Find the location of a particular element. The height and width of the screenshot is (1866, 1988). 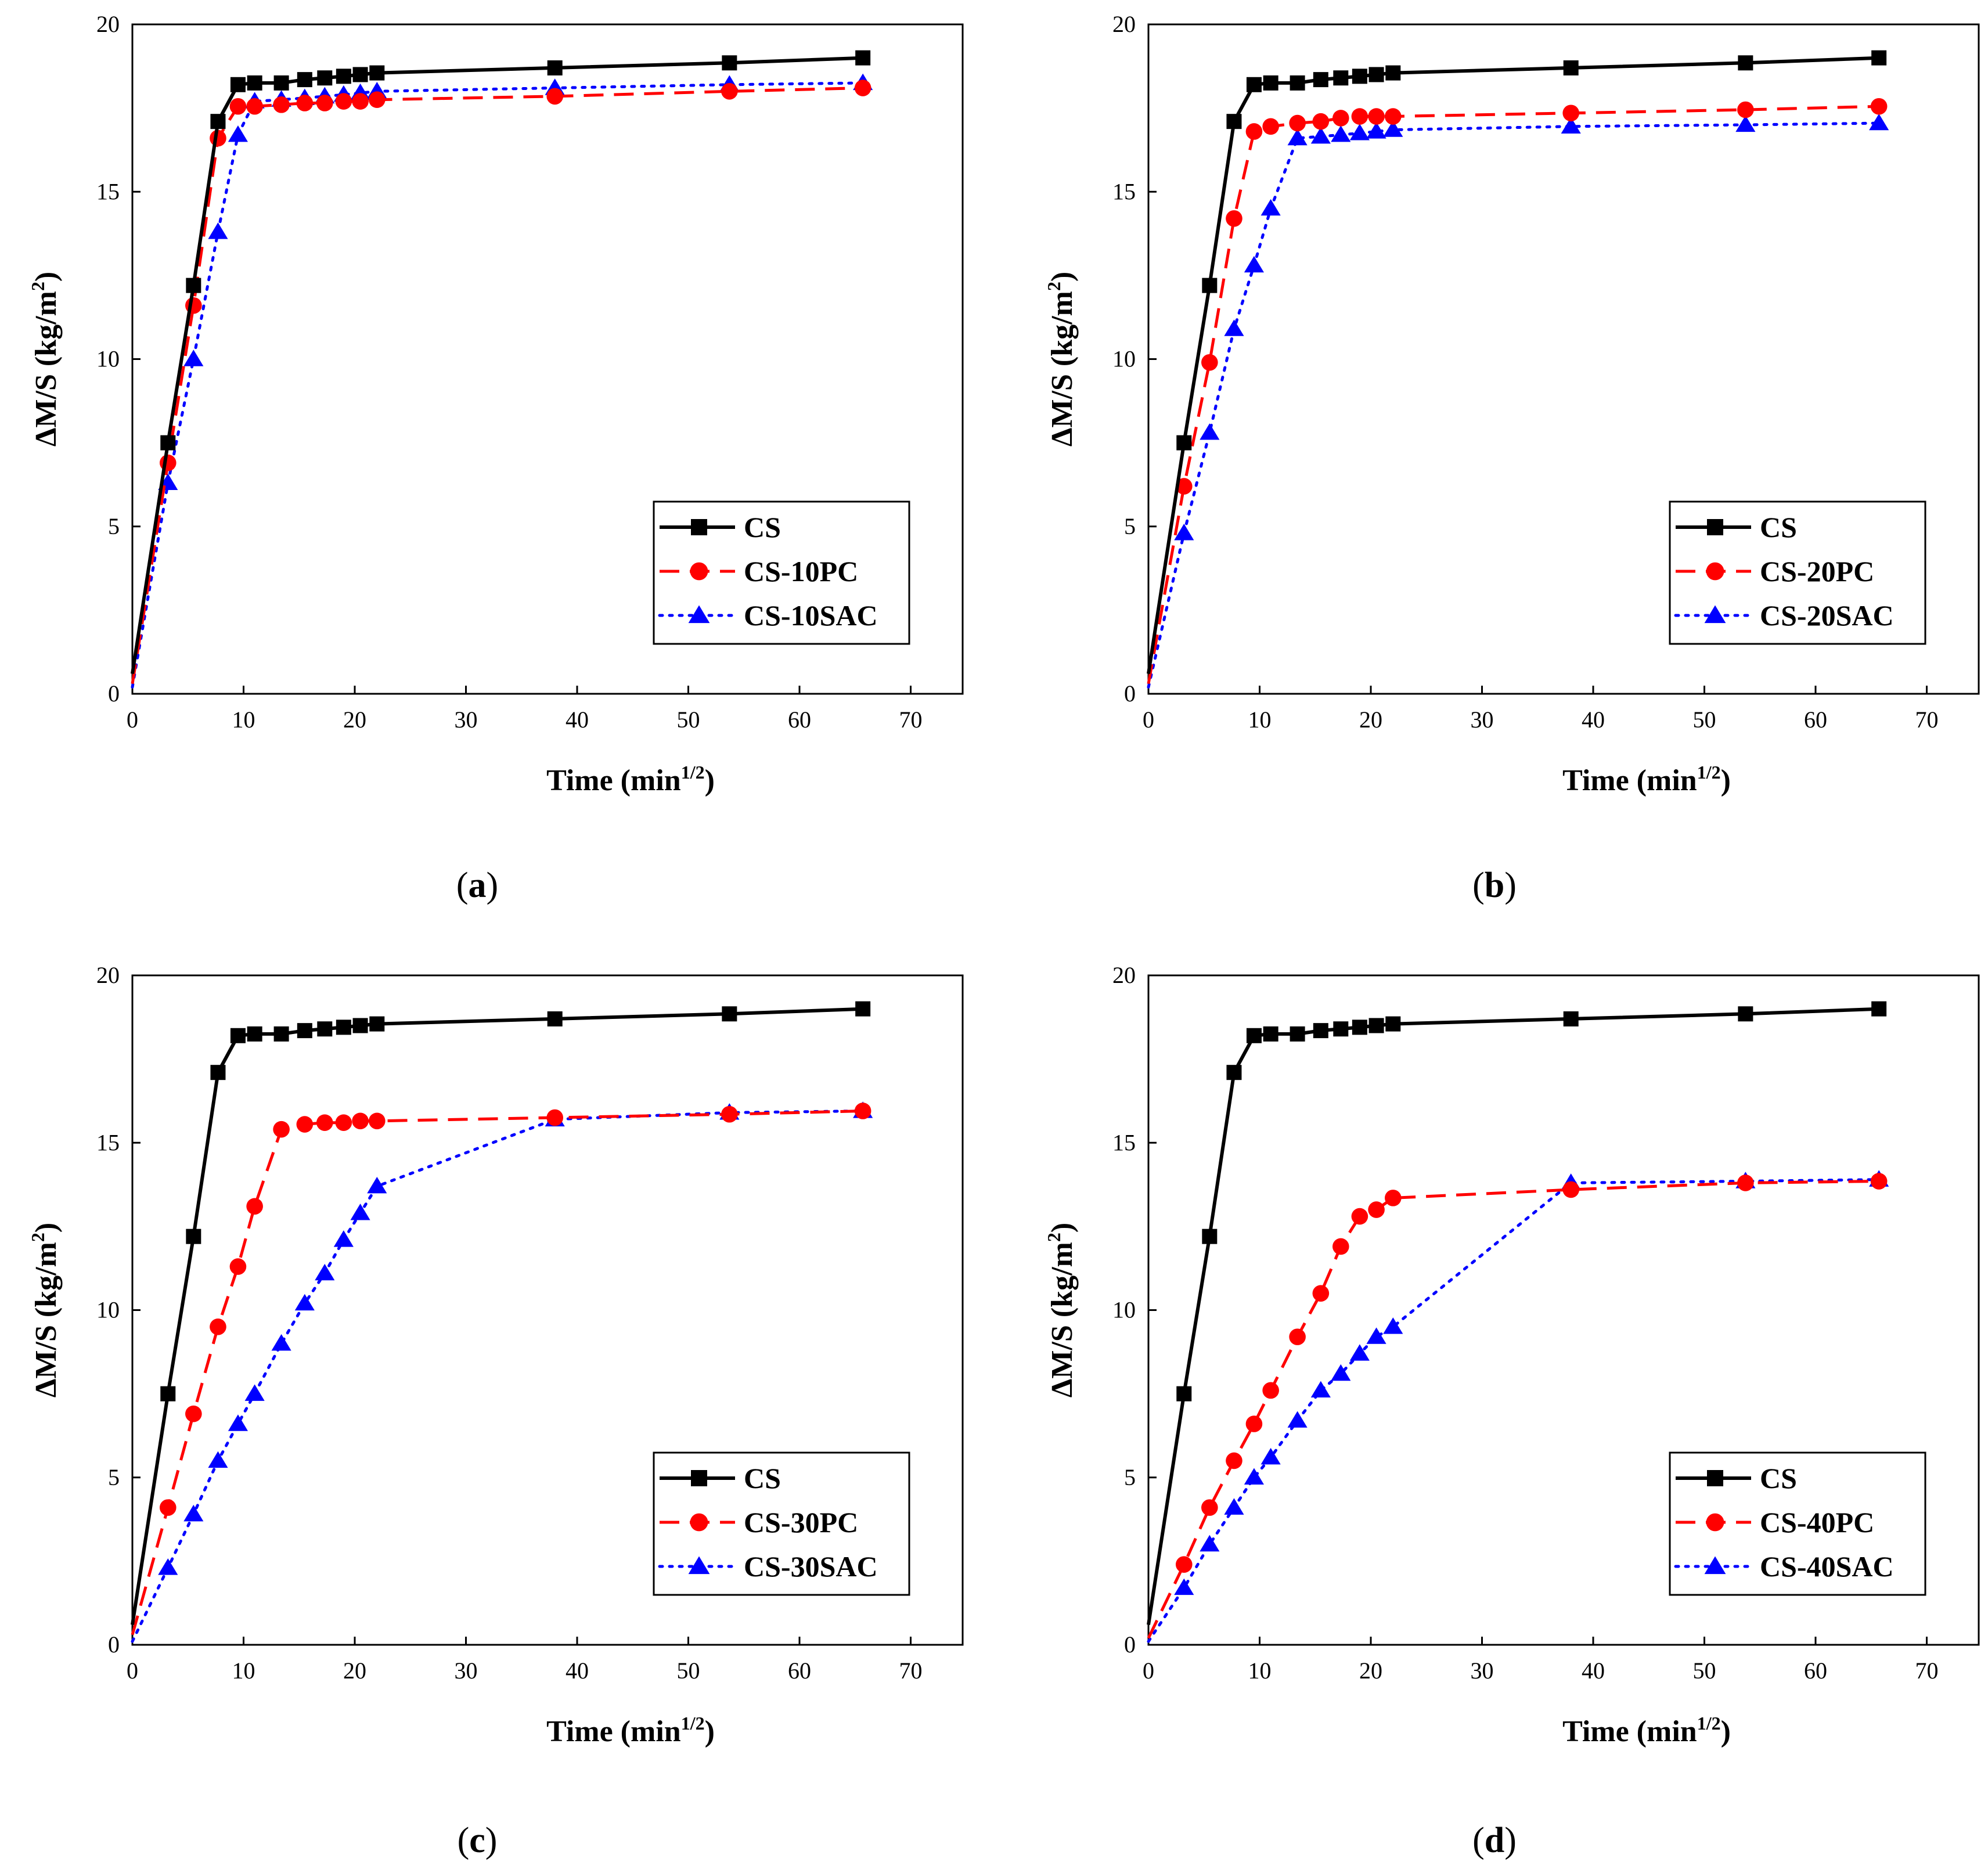

legend-item-cs-20pc: CS-20PC is located at coordinates (1775, 571).